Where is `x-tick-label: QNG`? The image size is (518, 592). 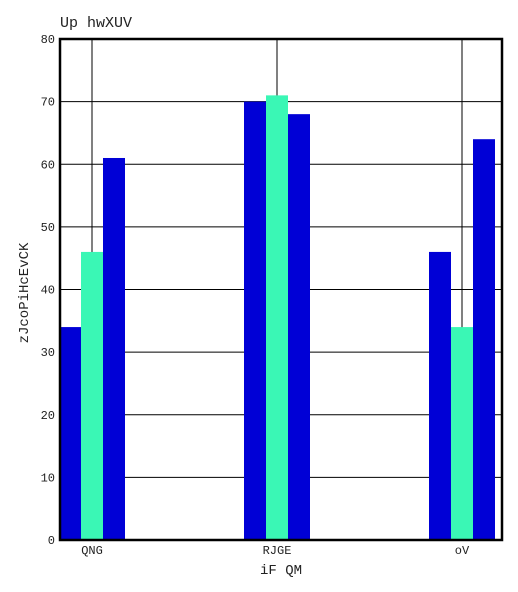
x-tick-label: QNG is located at coordinates (92, 551).